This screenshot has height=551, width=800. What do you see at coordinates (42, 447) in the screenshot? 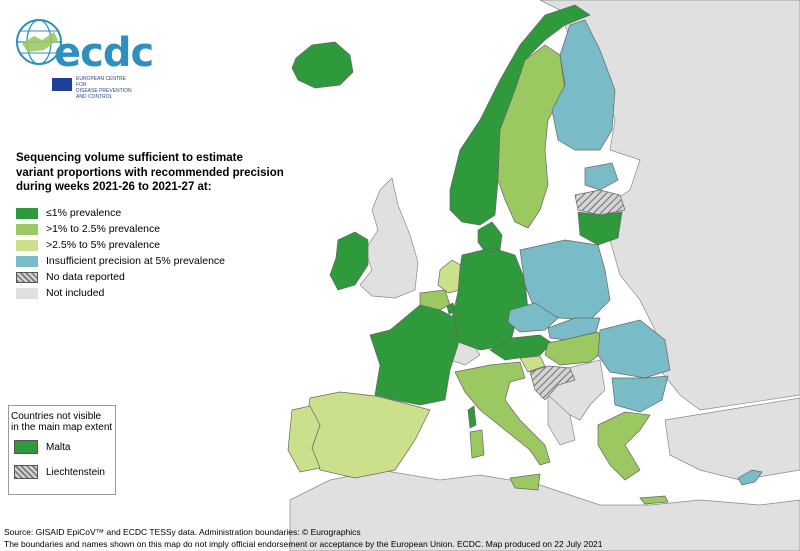
I see `inset-item-malta: Malta` at bounding box center [42, 447].